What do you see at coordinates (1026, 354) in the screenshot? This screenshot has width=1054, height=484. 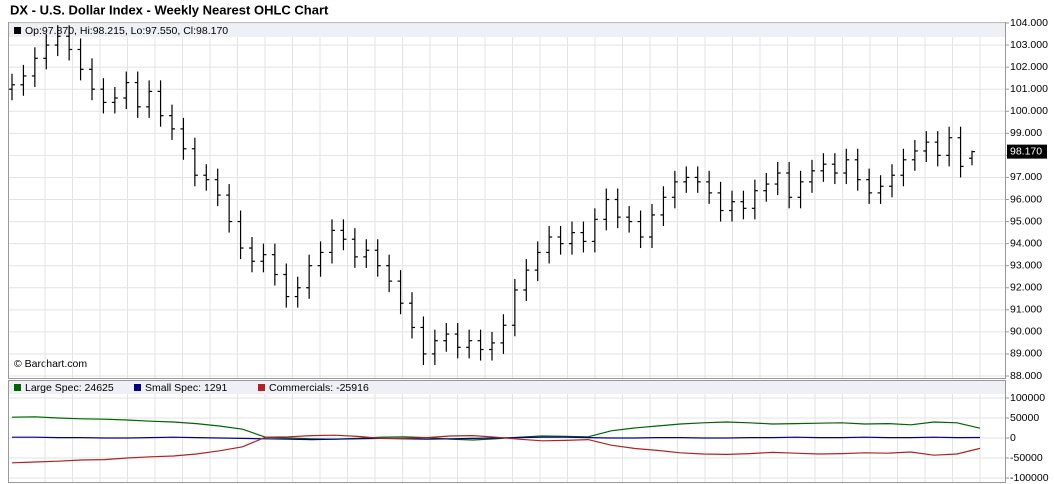 I see `y-tick-label: 89.000` at bounding box center [1026, 354].